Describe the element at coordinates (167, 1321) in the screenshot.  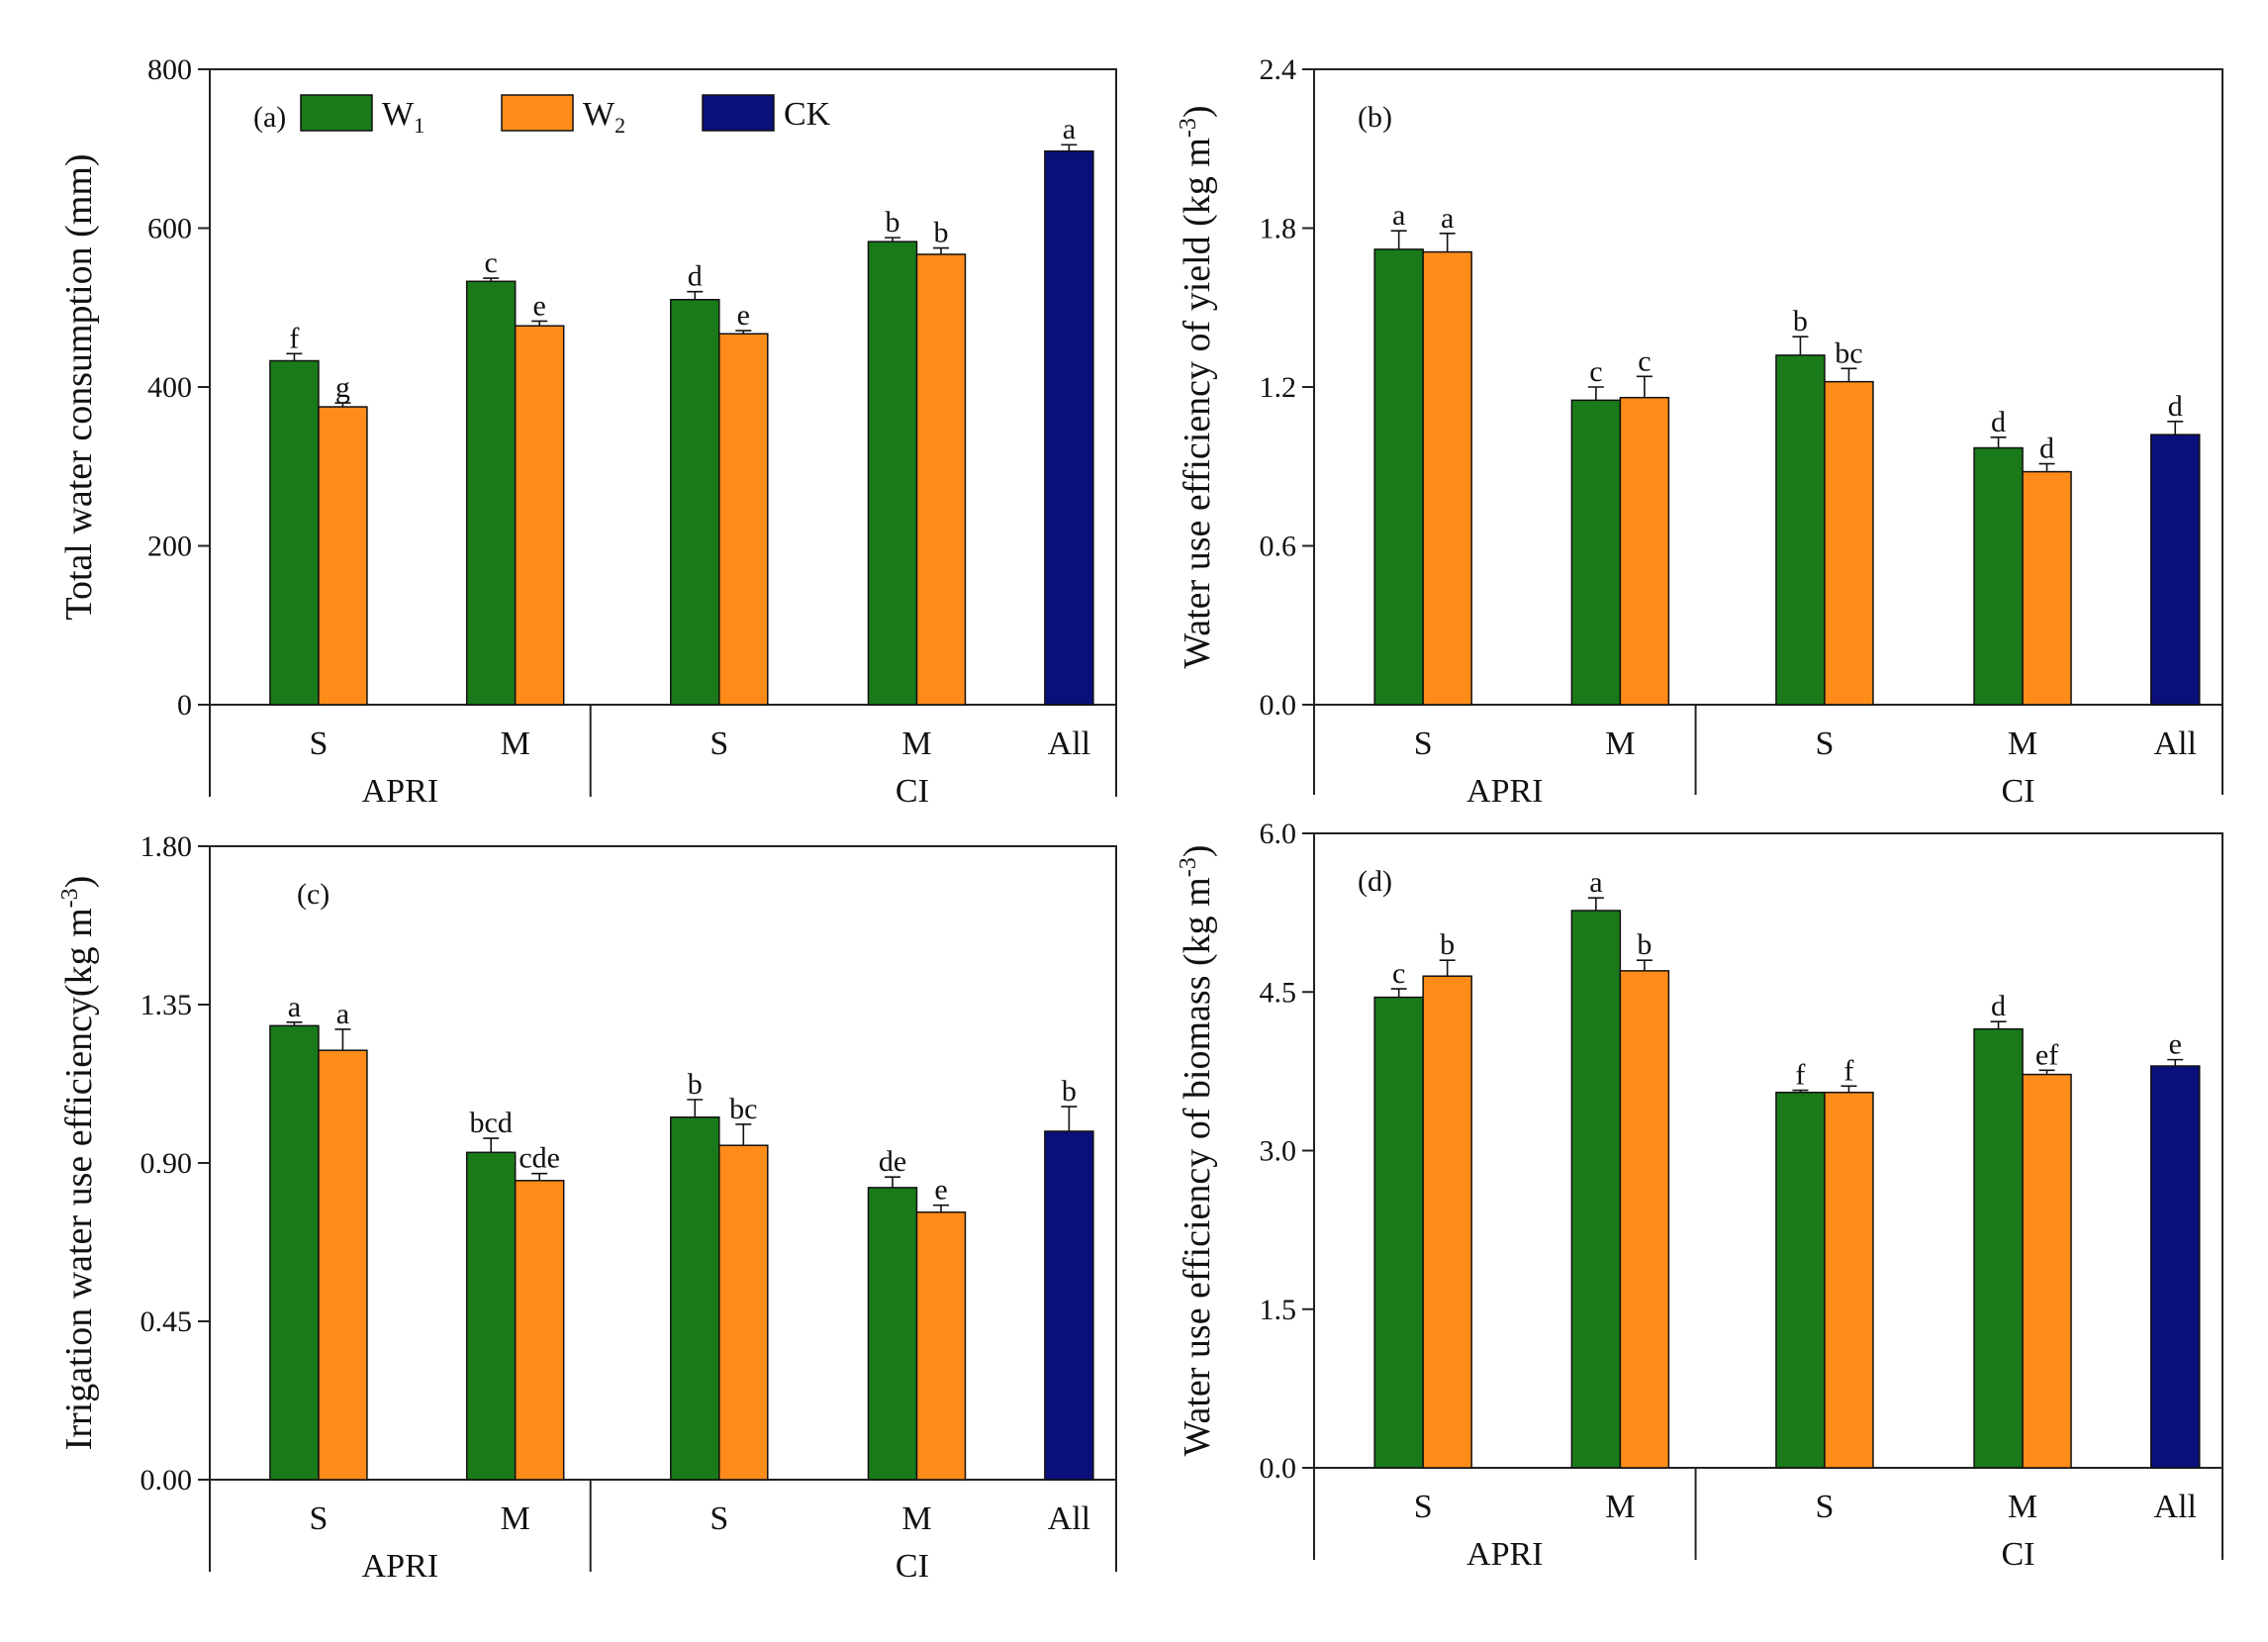
I see `y-tick-label: 0.45` at that location.